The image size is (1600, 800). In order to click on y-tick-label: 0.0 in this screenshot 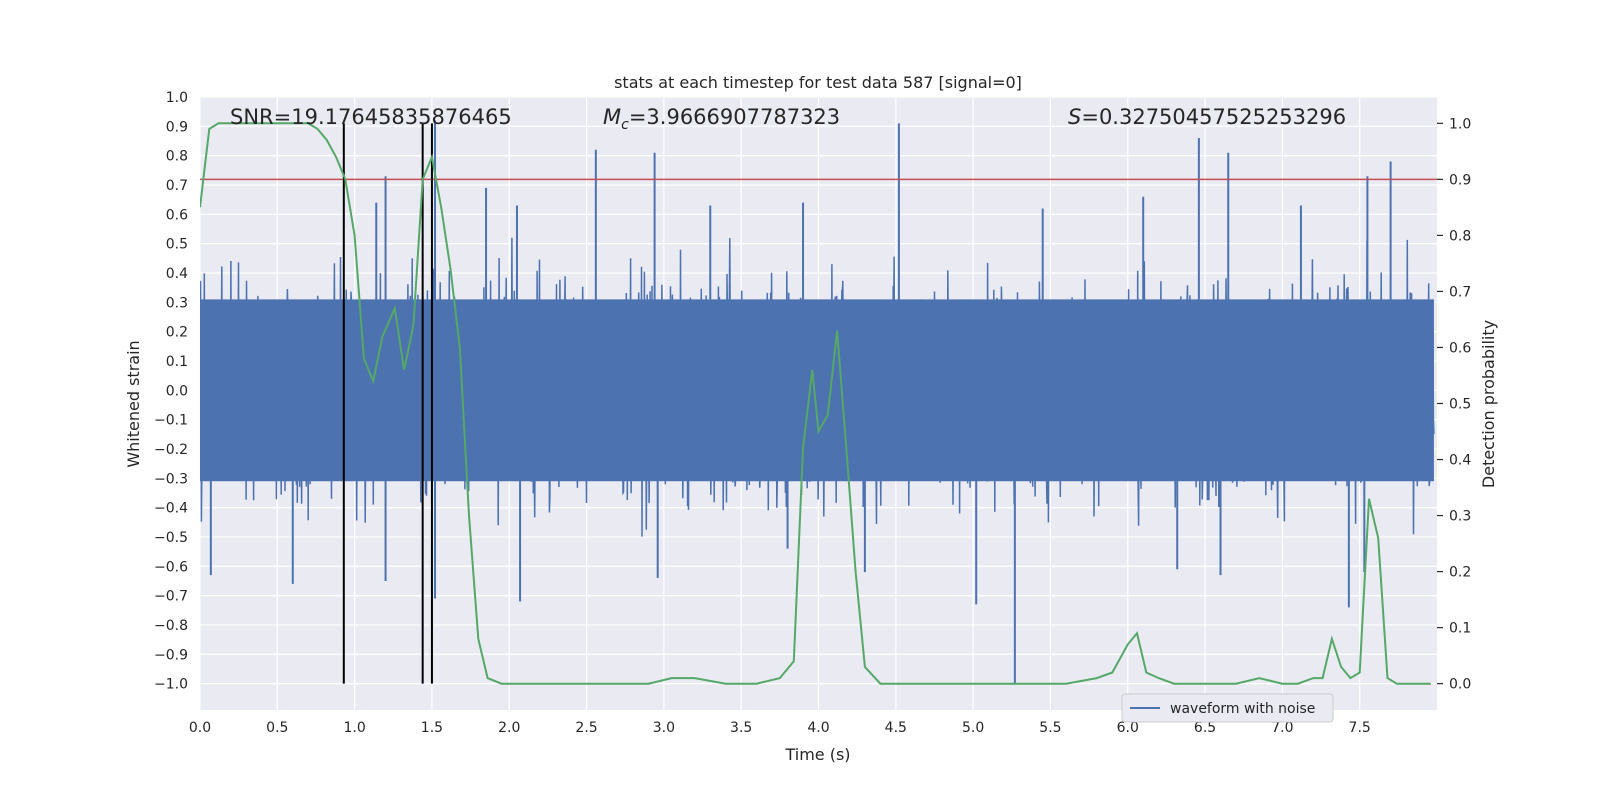, I will do `click(177, 391)`.